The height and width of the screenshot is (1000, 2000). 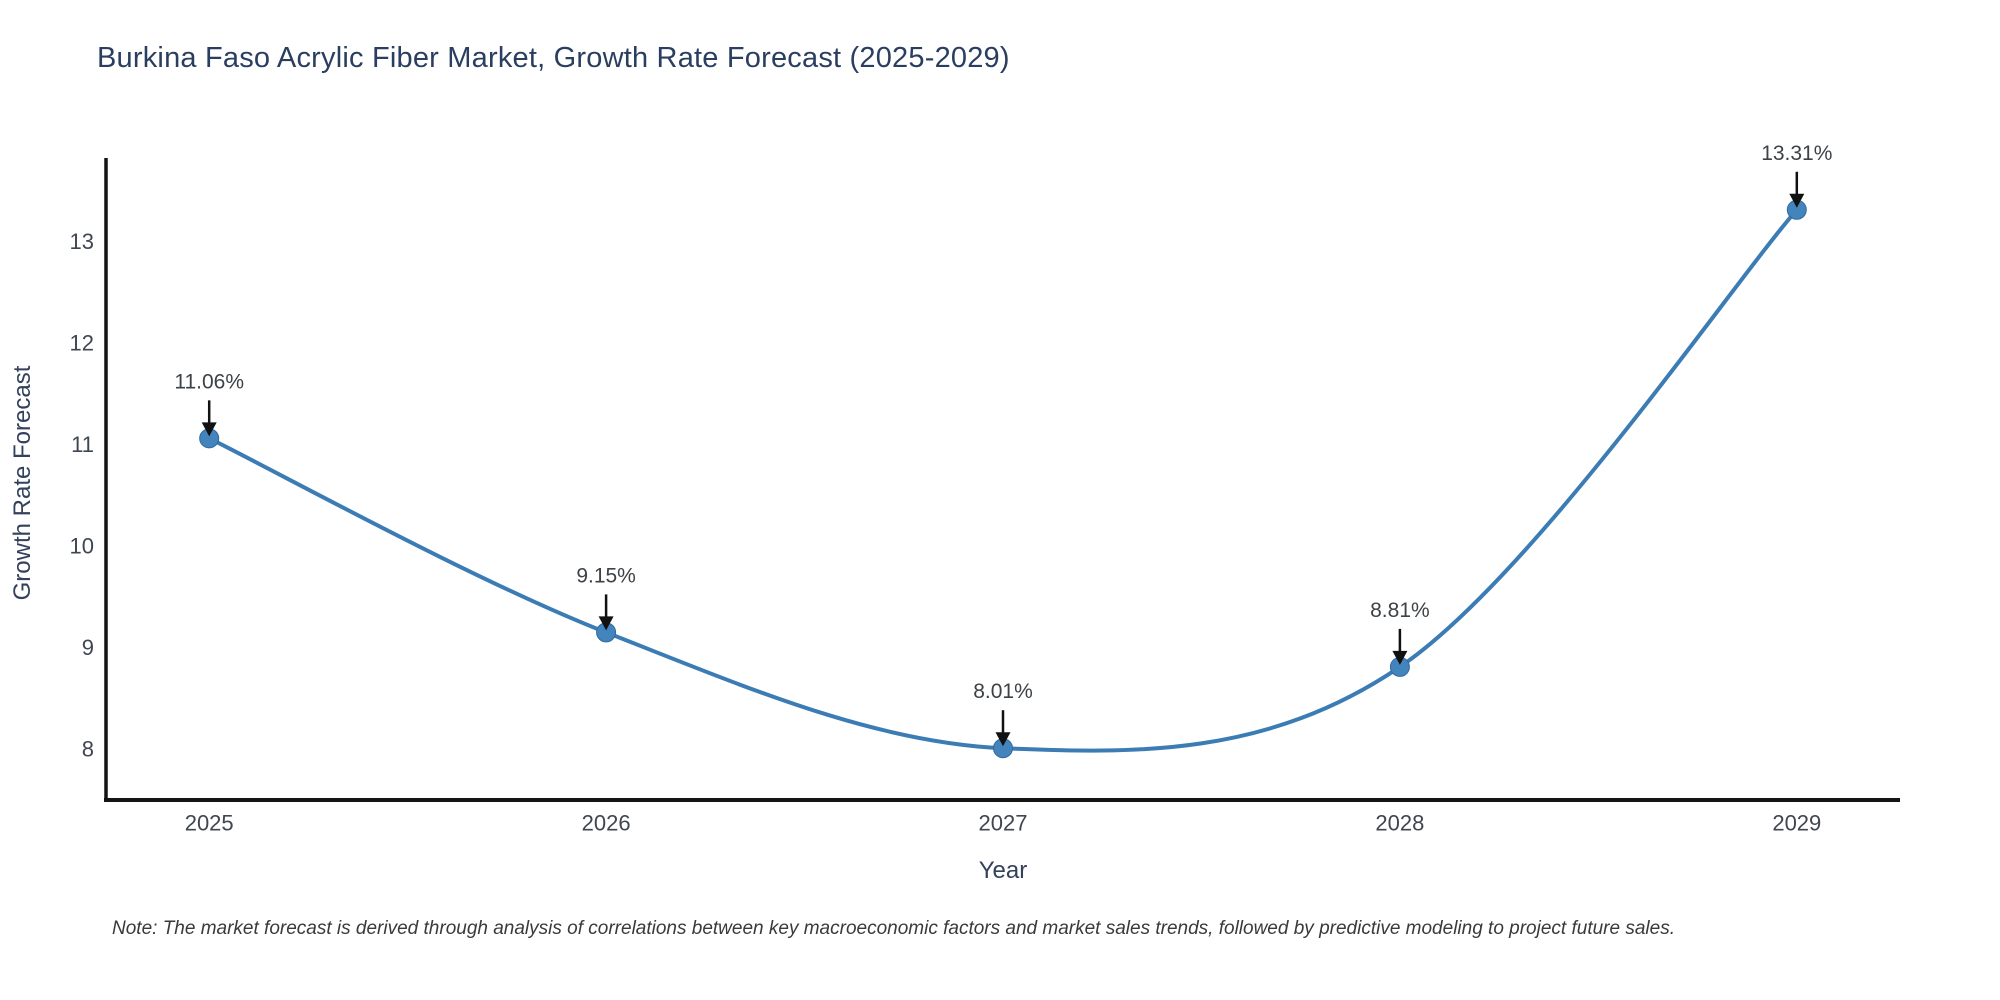 What do you see at coordinates (22, 482) in the screenshot?
I see `y-axis-title: Growth Rate Forecast` at bounding box center [22, 482].